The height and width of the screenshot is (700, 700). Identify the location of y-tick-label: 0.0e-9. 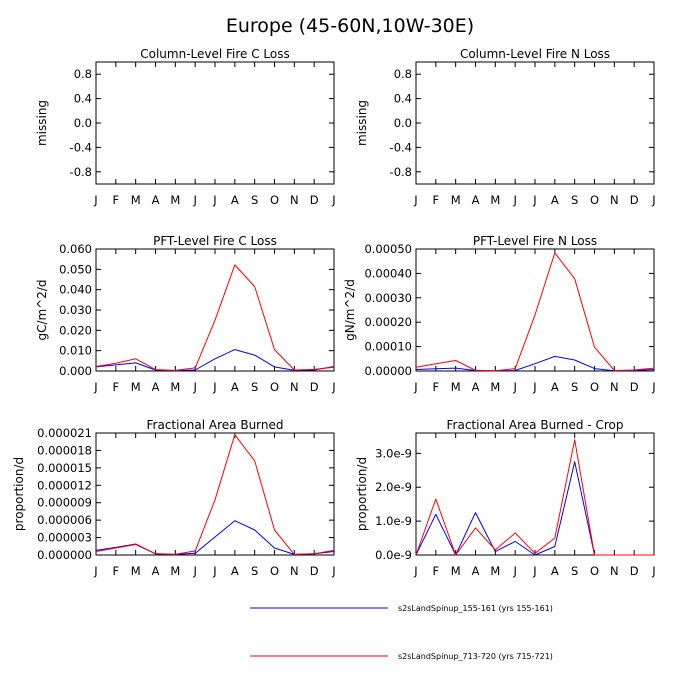
(393, 555).